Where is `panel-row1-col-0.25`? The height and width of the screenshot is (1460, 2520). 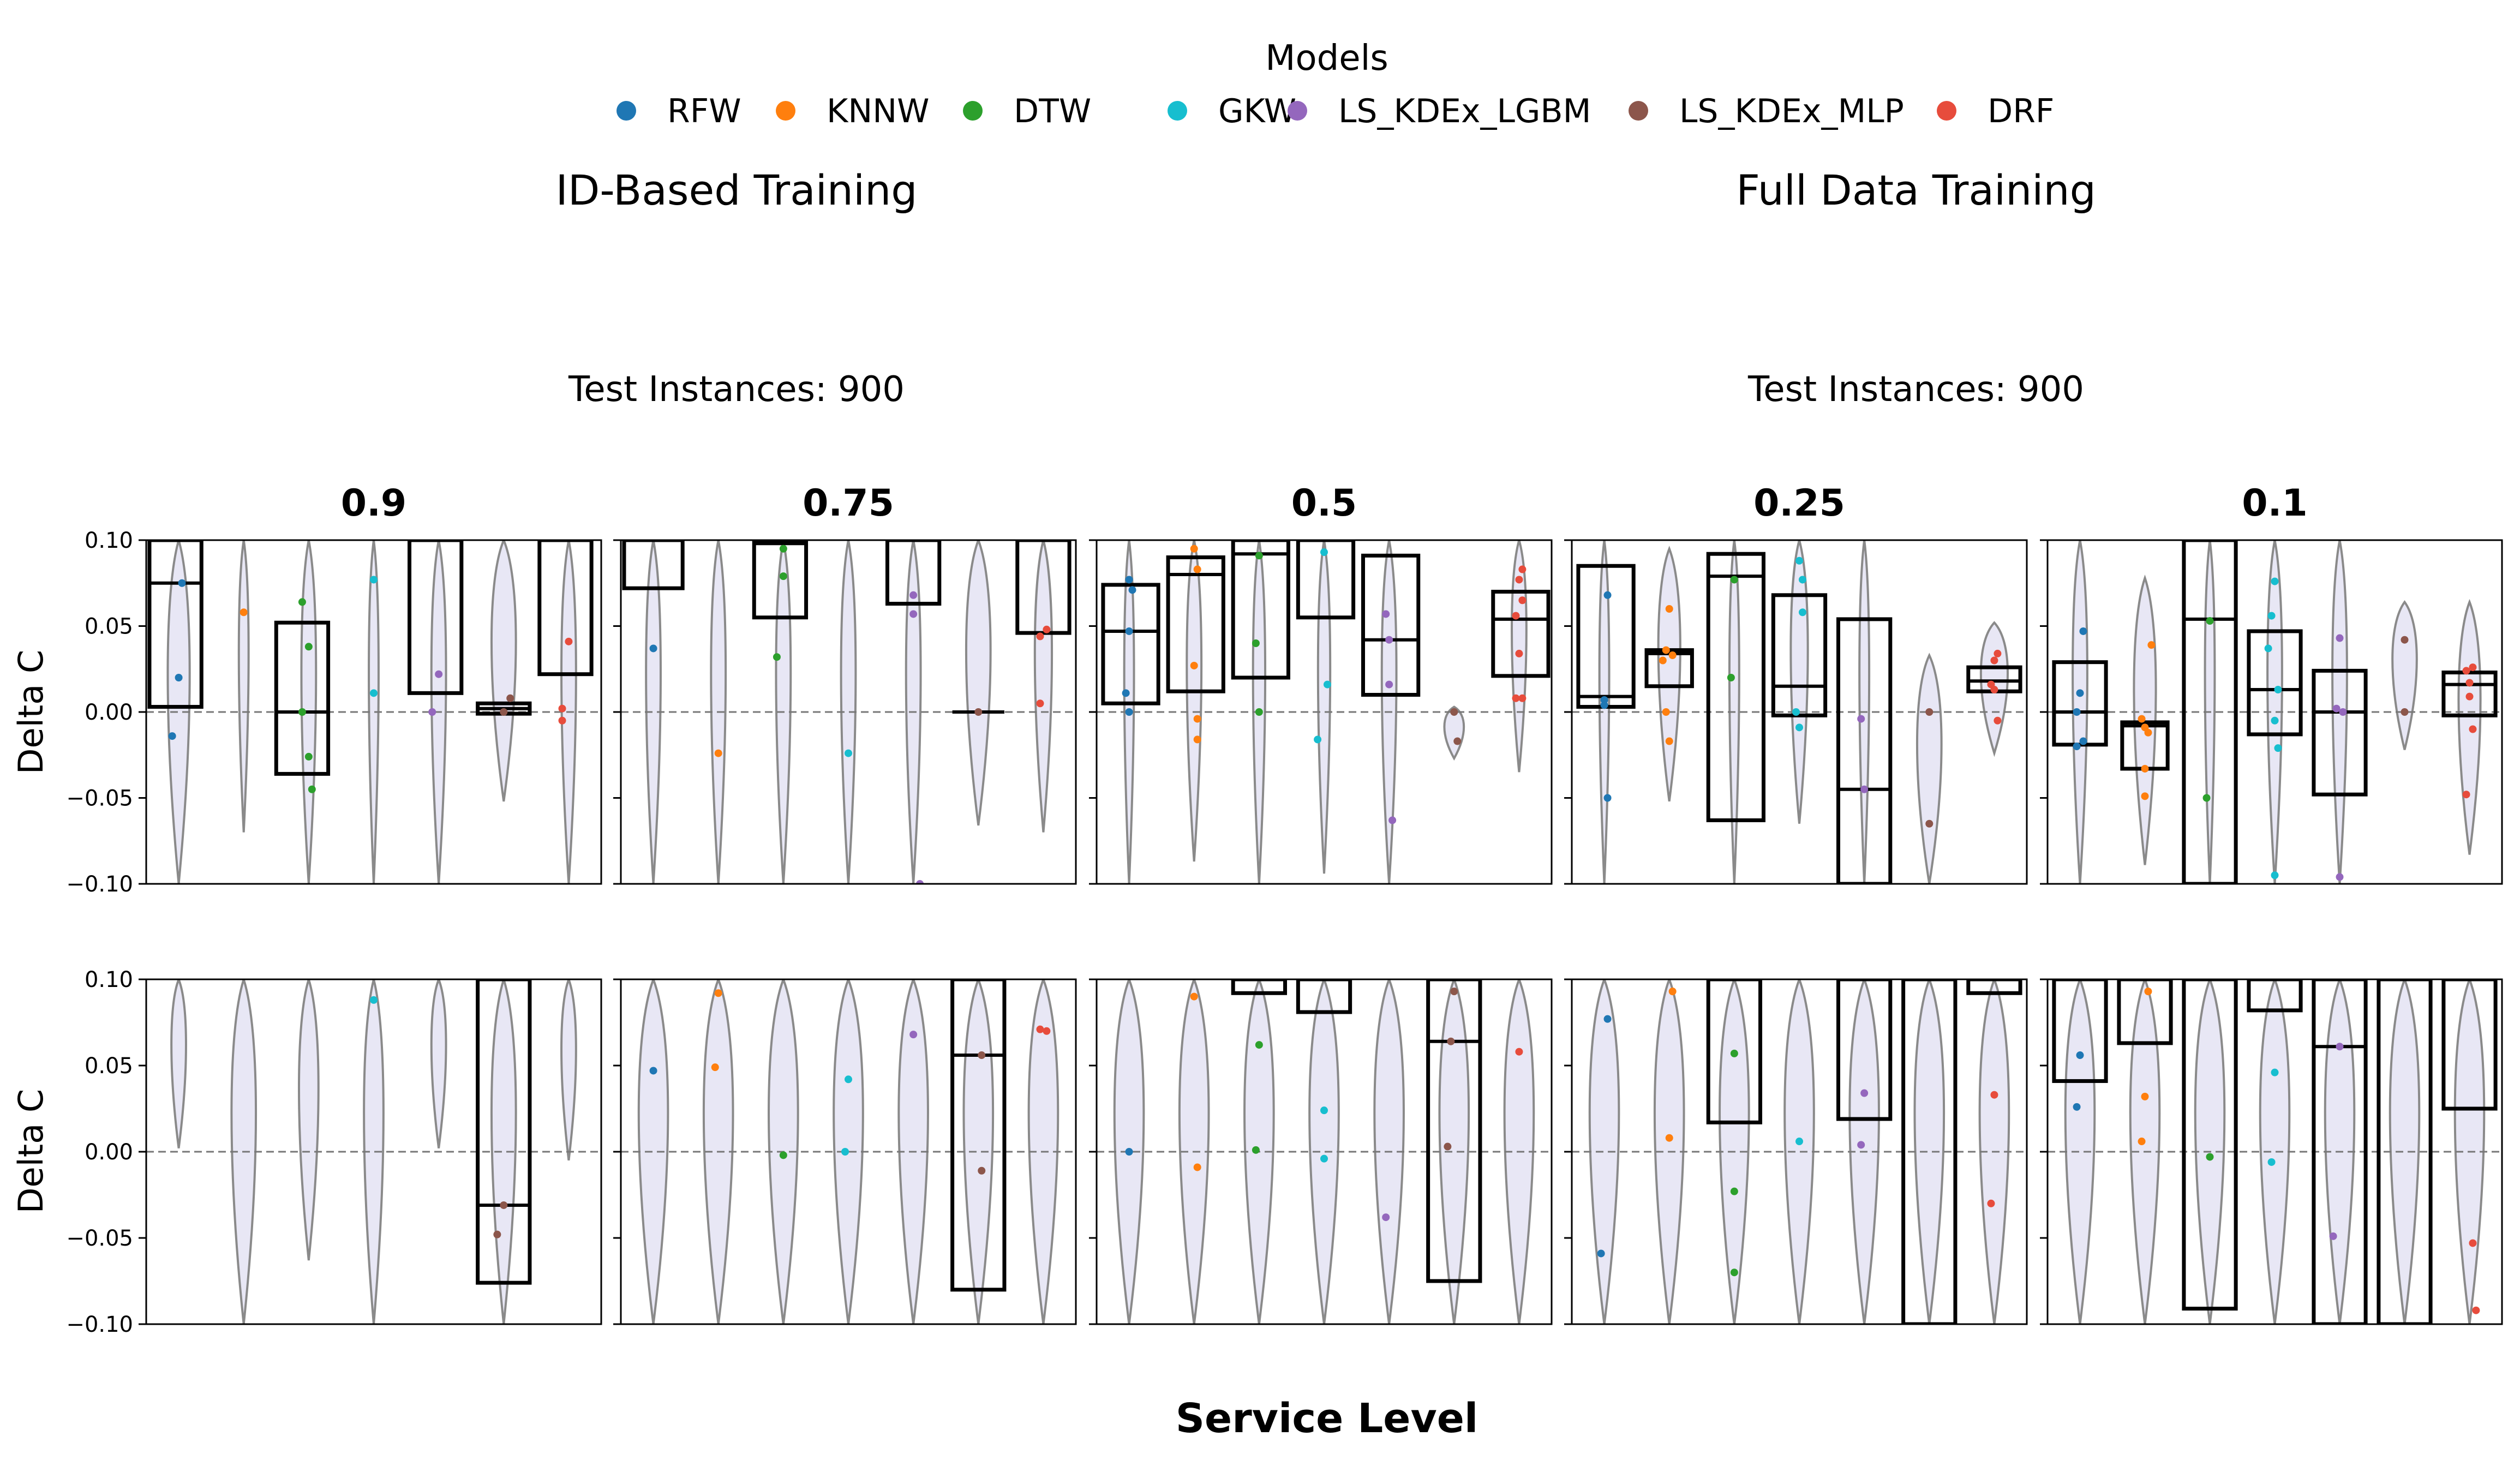
panel-row1-col-0.25 is located at coordinates (1796, 712).